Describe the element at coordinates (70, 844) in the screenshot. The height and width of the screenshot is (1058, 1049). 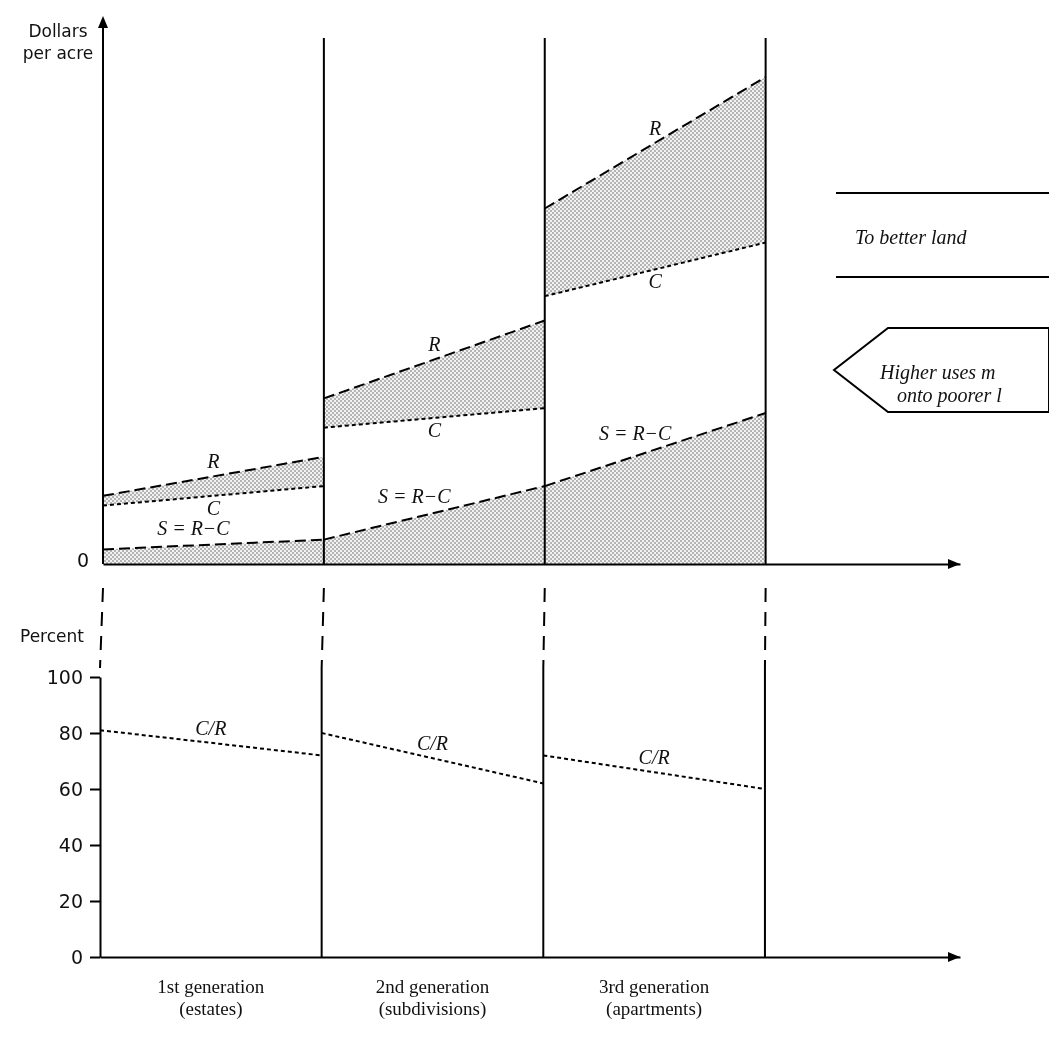
I see `y-tick-label: 40` at that location.